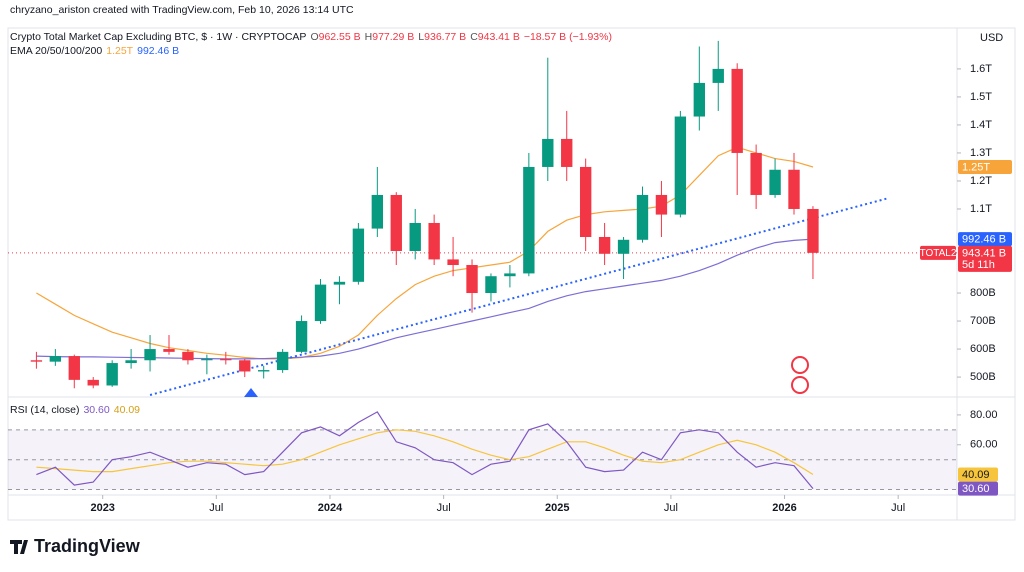 This screenshot has height=572, width=1024. Describe the element at coordinates (991, 38) in the screenshot. I see `currency: USD` at that location.